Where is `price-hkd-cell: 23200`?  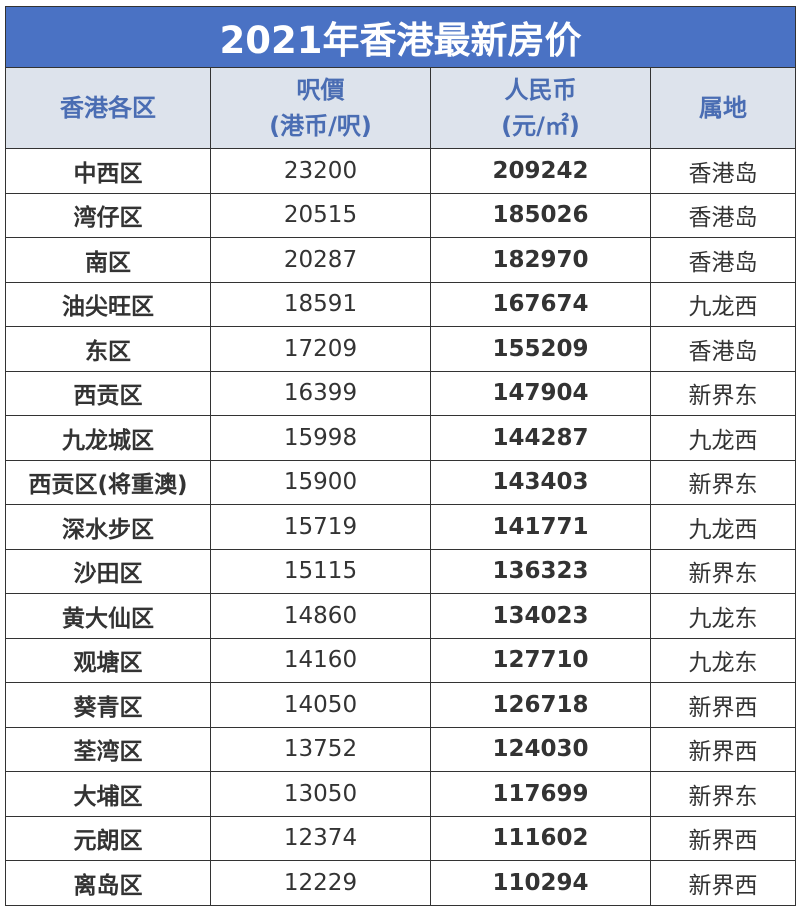 price-hkd-cell: 23200 is located at coordinates (320, 171).